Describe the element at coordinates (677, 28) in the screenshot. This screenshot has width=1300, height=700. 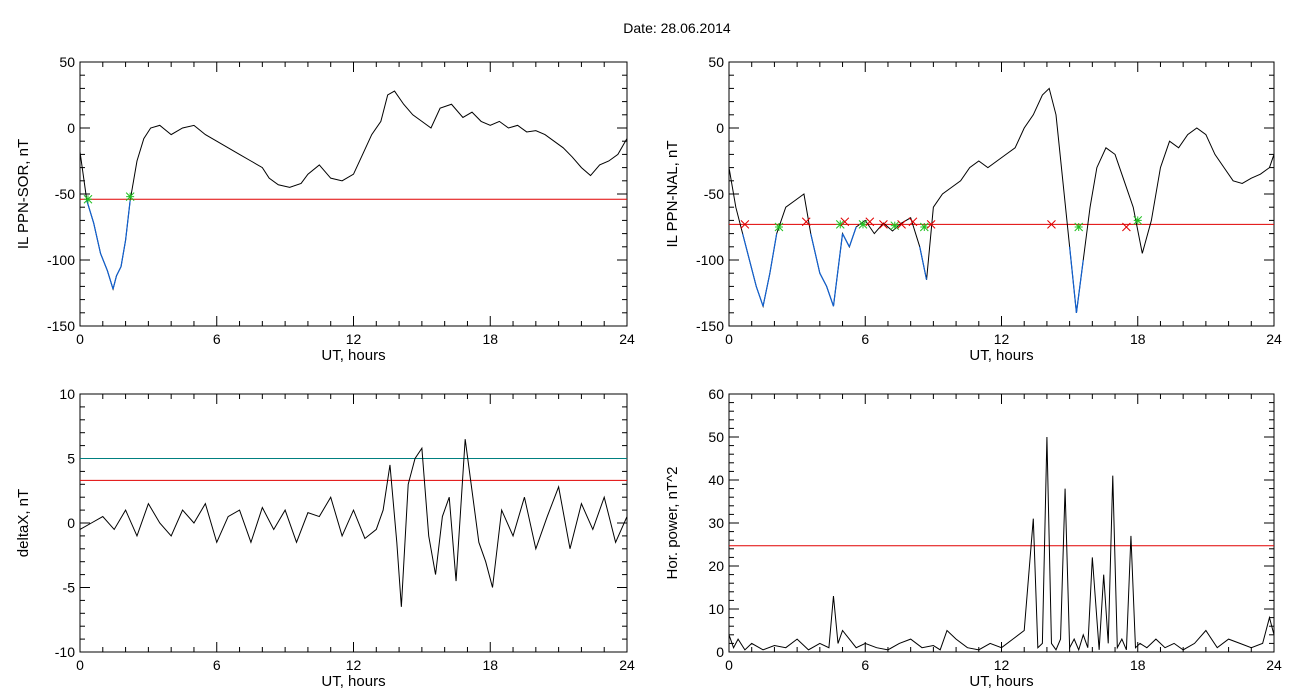
I see `page-title: Date: 28.06.2014` at that location.